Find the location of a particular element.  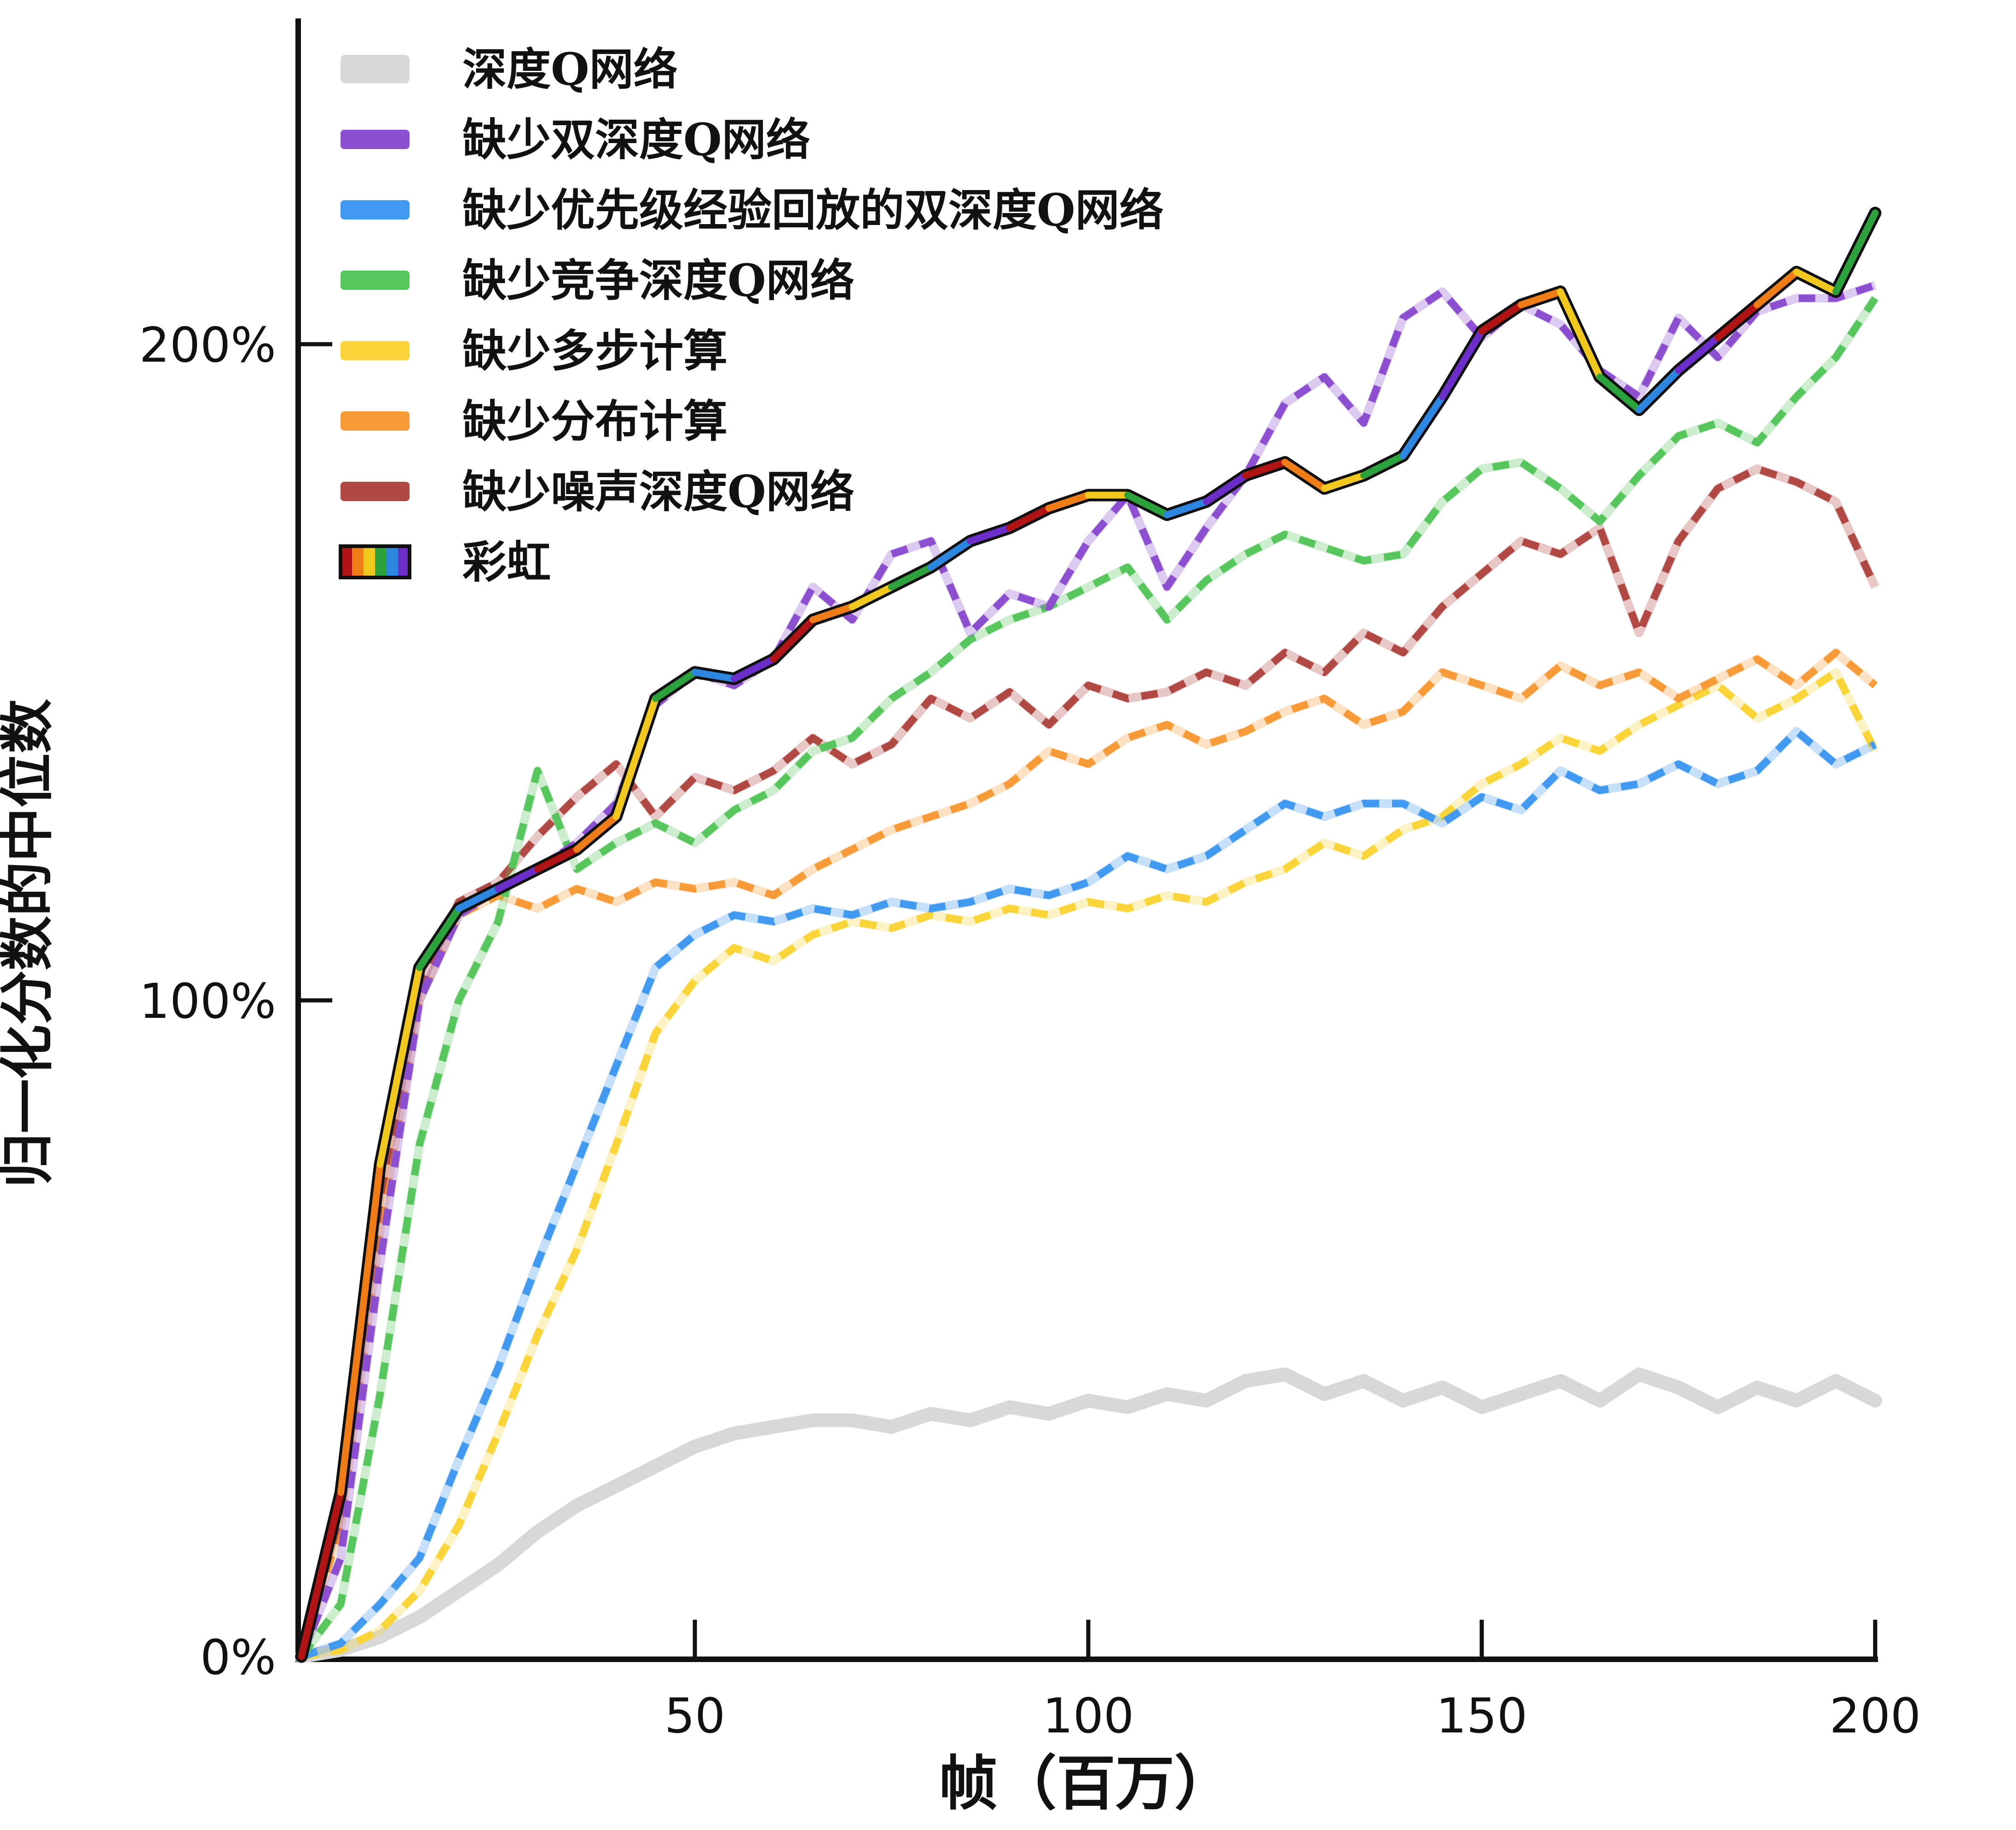

legend-item: 缺少优先级经验回放的双深度Q网络 is located at coordinates (753, 210).